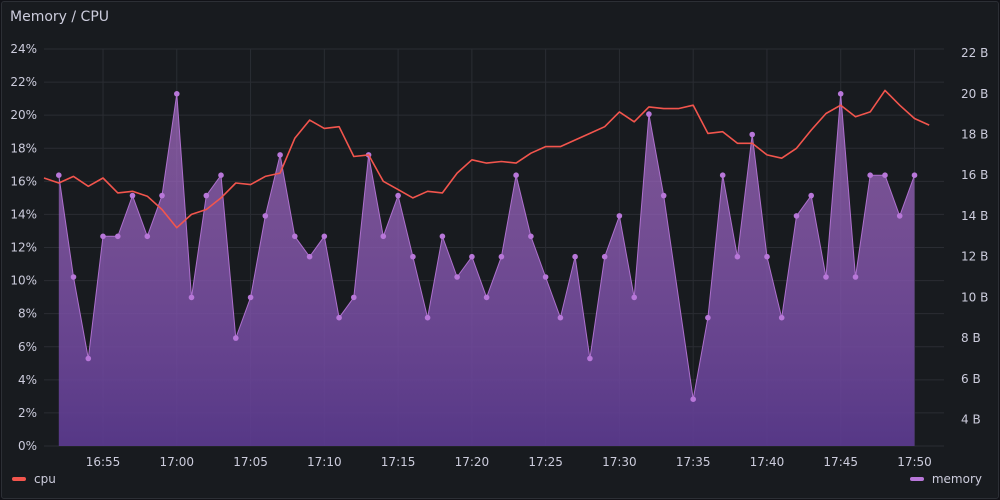 Image resolution: width=1000 pixels, height=500 pixels. What do you see at coordinates (60, 17) in the screenshot?
I see `panel-title: Memory / CPU` at bounding box center [60, 17].